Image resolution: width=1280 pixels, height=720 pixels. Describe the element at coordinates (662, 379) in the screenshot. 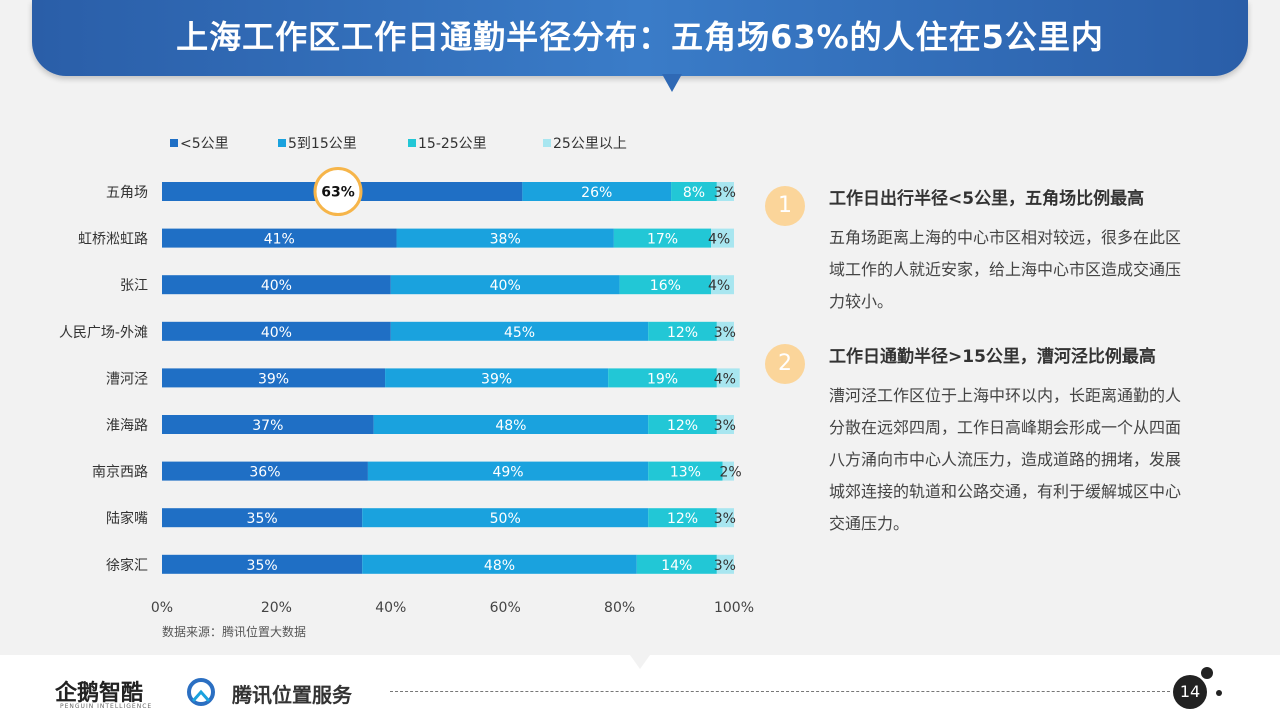

I see `data-label: 19%` at that location.